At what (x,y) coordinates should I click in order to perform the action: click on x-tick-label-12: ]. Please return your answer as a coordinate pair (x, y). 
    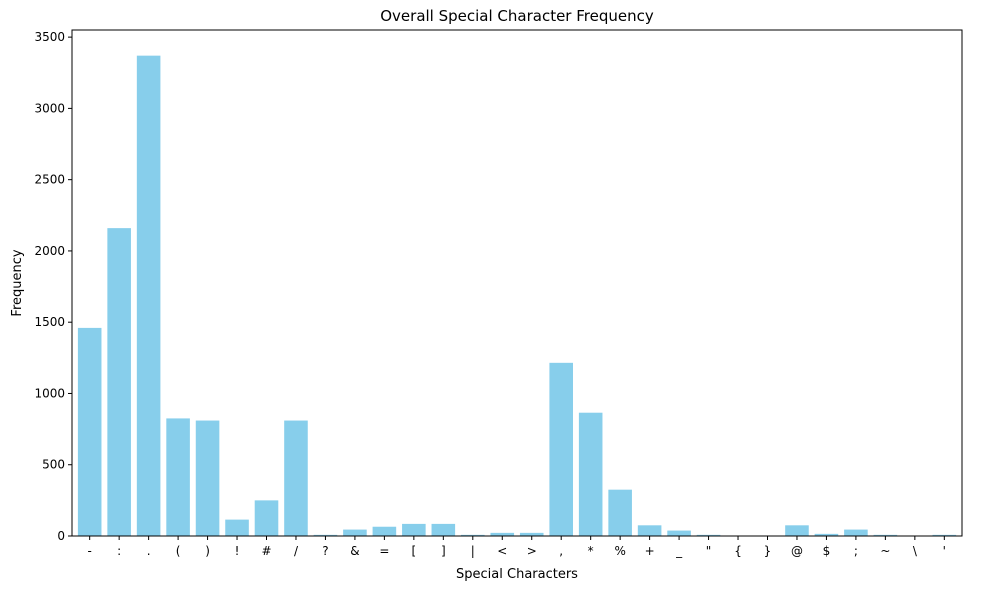
    Looking at the image, I should click on (443, 551).